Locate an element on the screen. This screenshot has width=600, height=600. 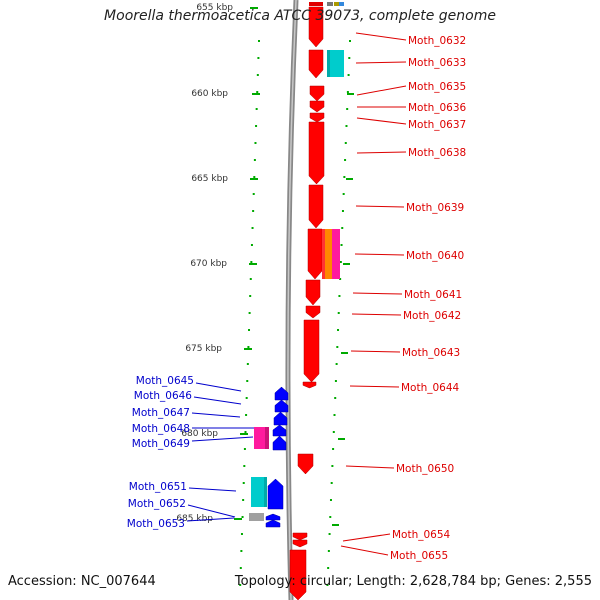
gene-label-right: Moth_0638 is located at coordinates (437, 153).